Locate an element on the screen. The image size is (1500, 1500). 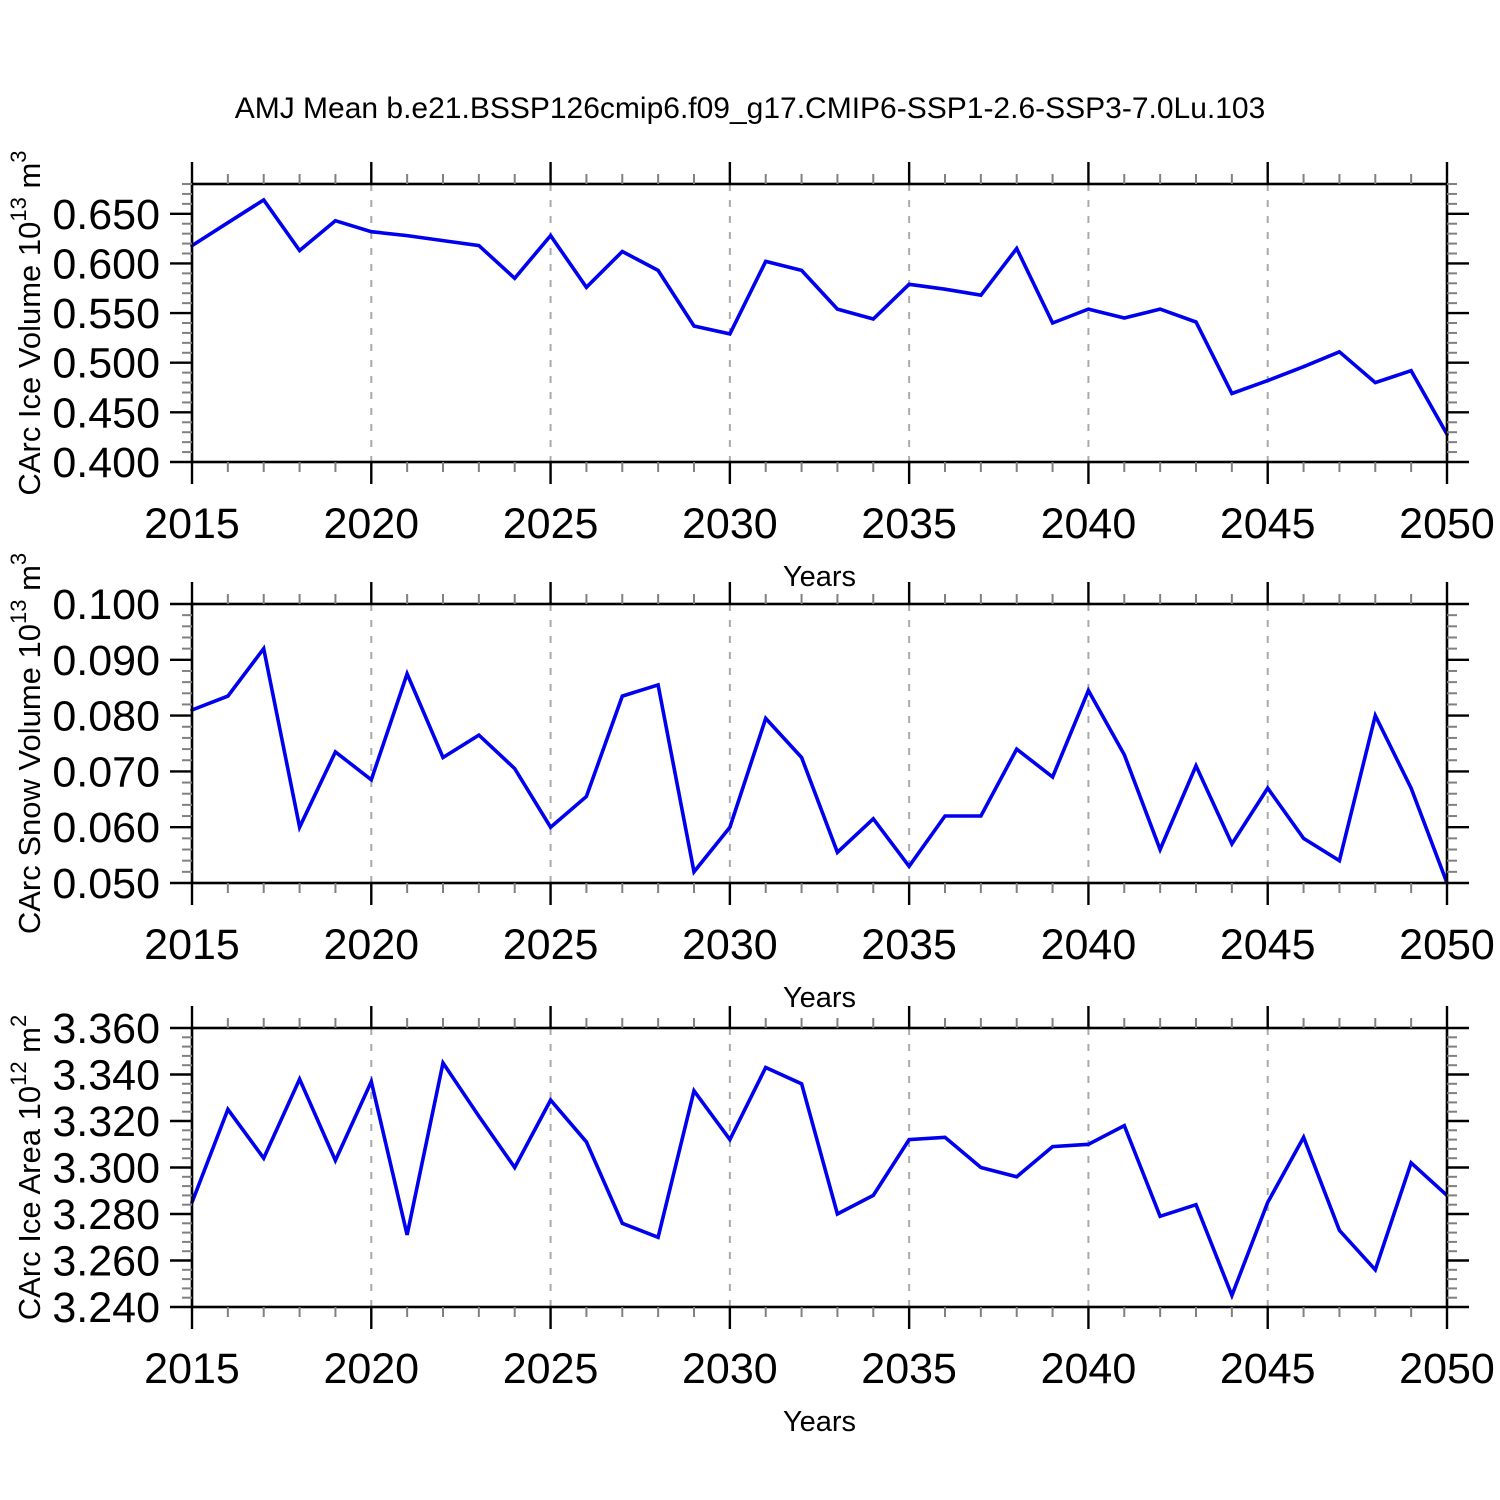
y-axis-title: CArc Snow Volume 1013 m3 is located at coordinates (26, 743).